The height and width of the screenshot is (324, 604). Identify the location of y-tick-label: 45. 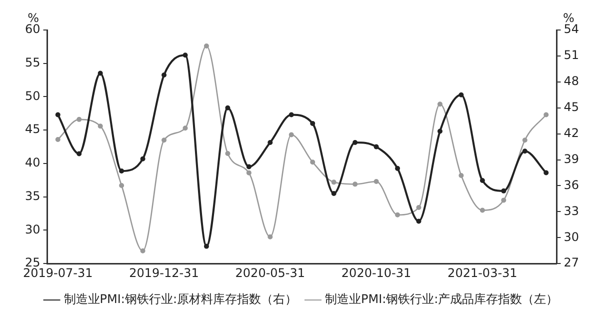
(32, 129).